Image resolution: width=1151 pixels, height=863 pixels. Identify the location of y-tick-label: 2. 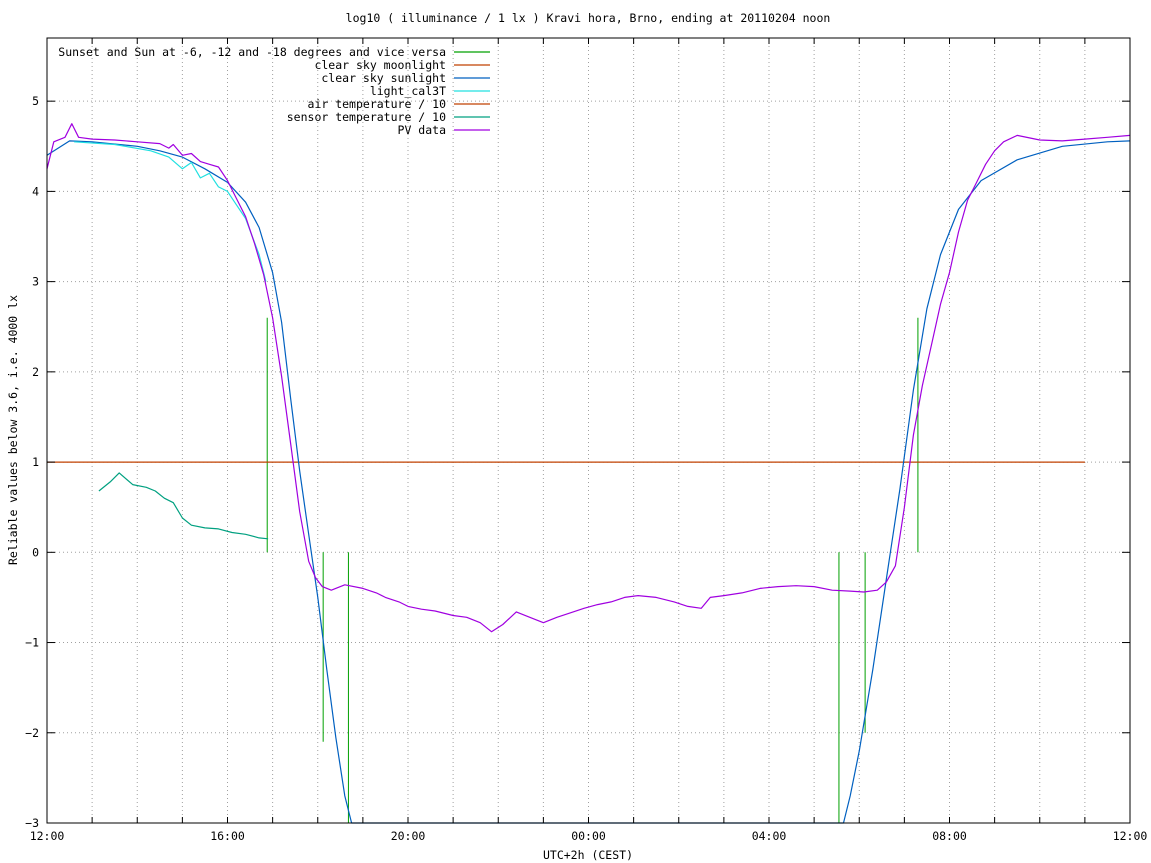
(35, 372).